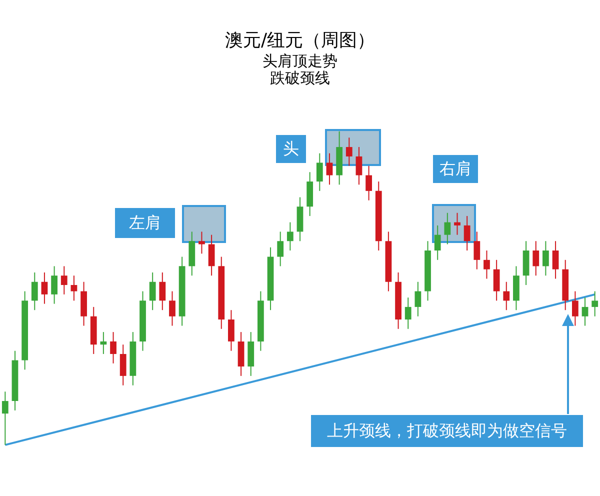 This screenshot has height=496, width=600. I want to click on chart-subtitle: 头肩顶走势, so click(300, 61).